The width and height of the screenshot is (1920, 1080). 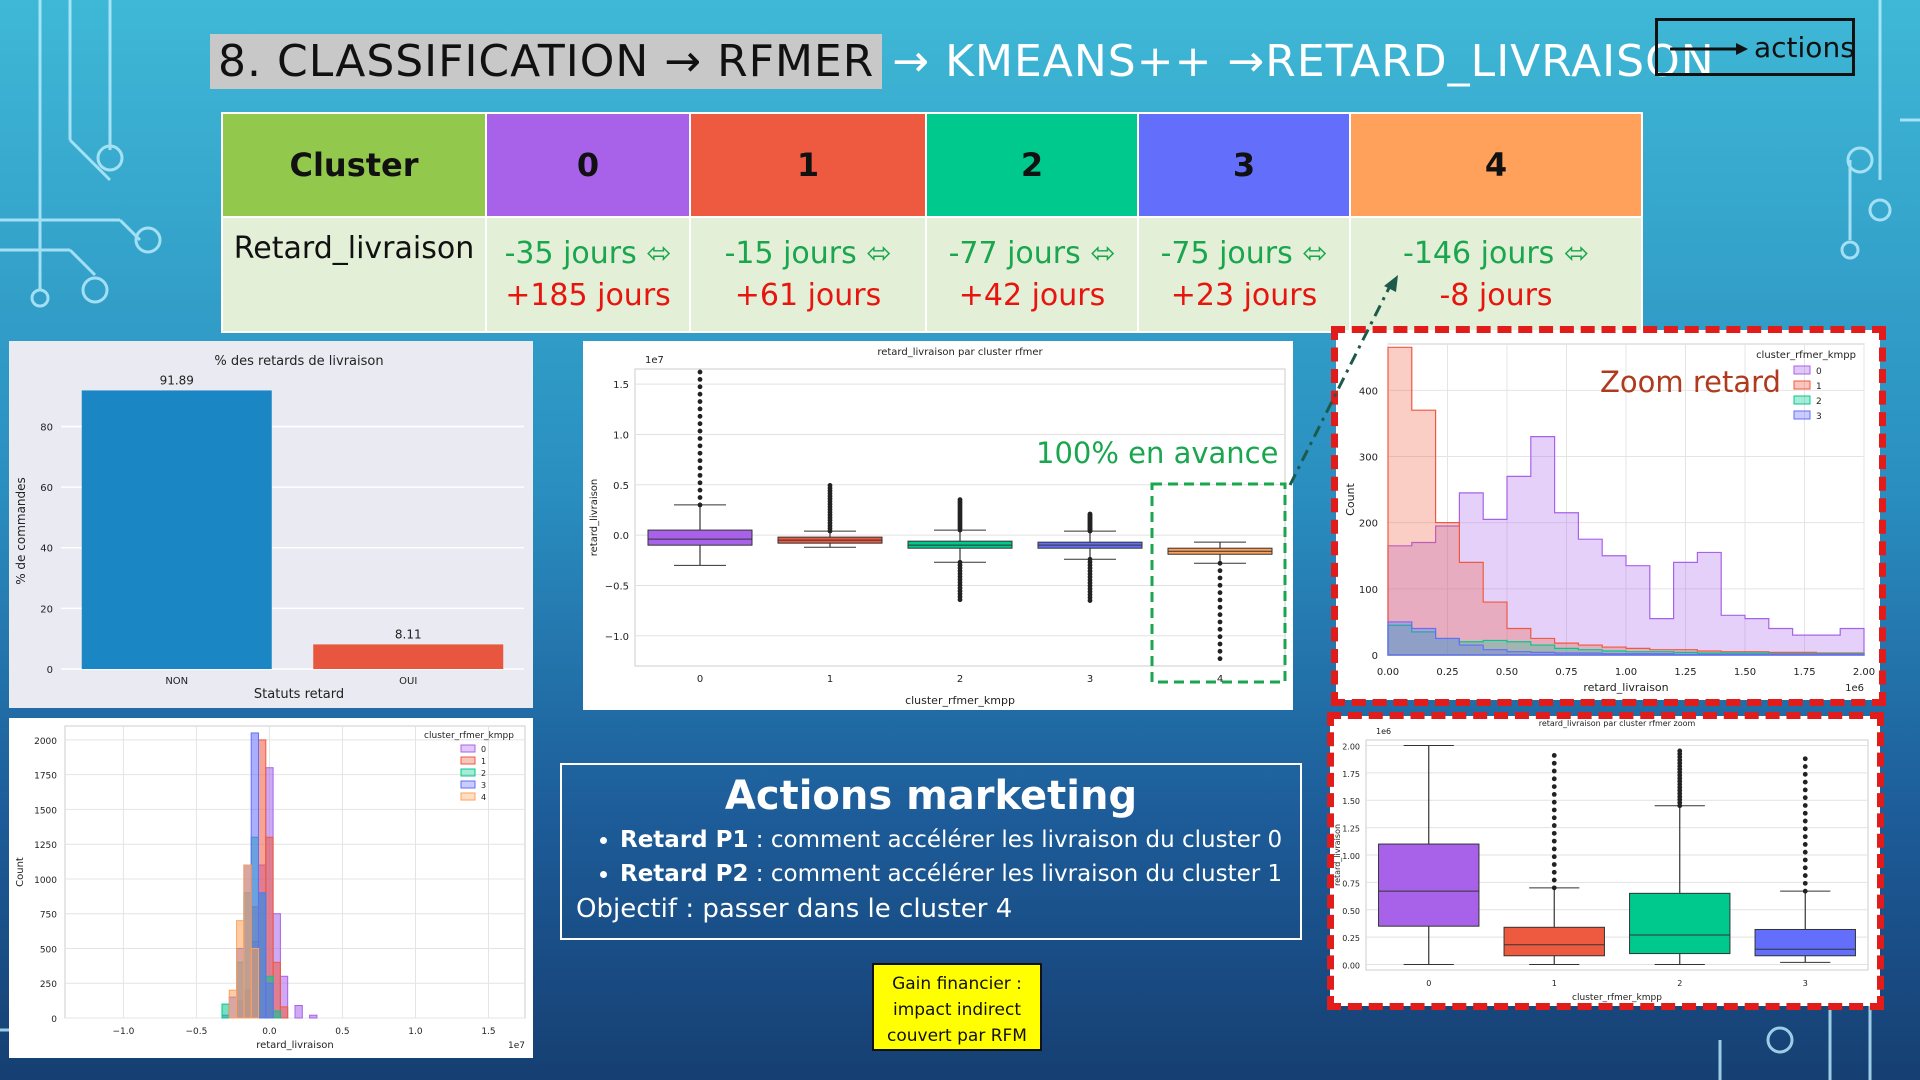 What do you see at coordinates (269, 1032) in the screenshot?
I see `x-tick-label: 0.0` at bounding box center [269, 1032].